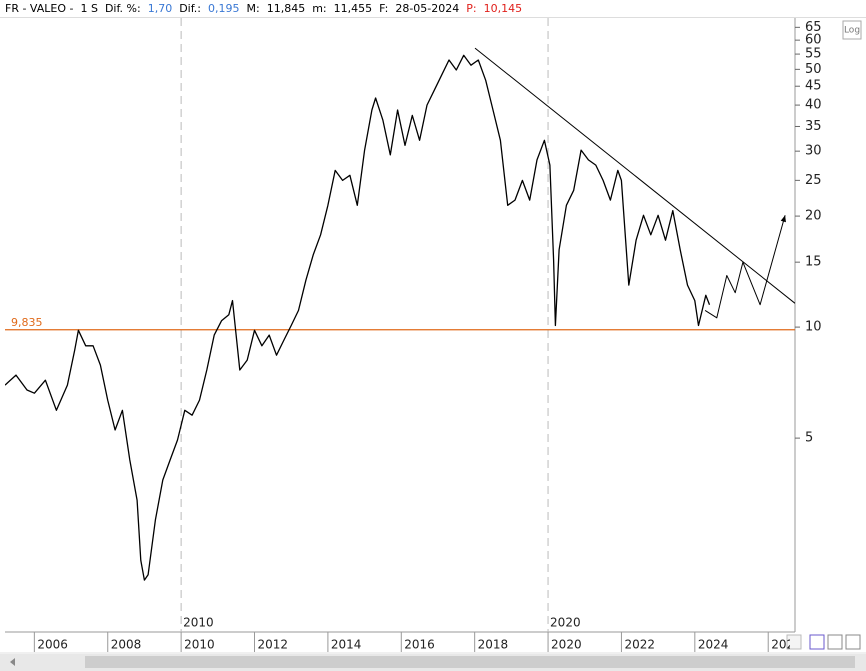 The height and width of the screenshot is (671, 866). Describe the element at coordinates (639, 645) in the screenshot. I see `x-tick-label: 2022` at that location.